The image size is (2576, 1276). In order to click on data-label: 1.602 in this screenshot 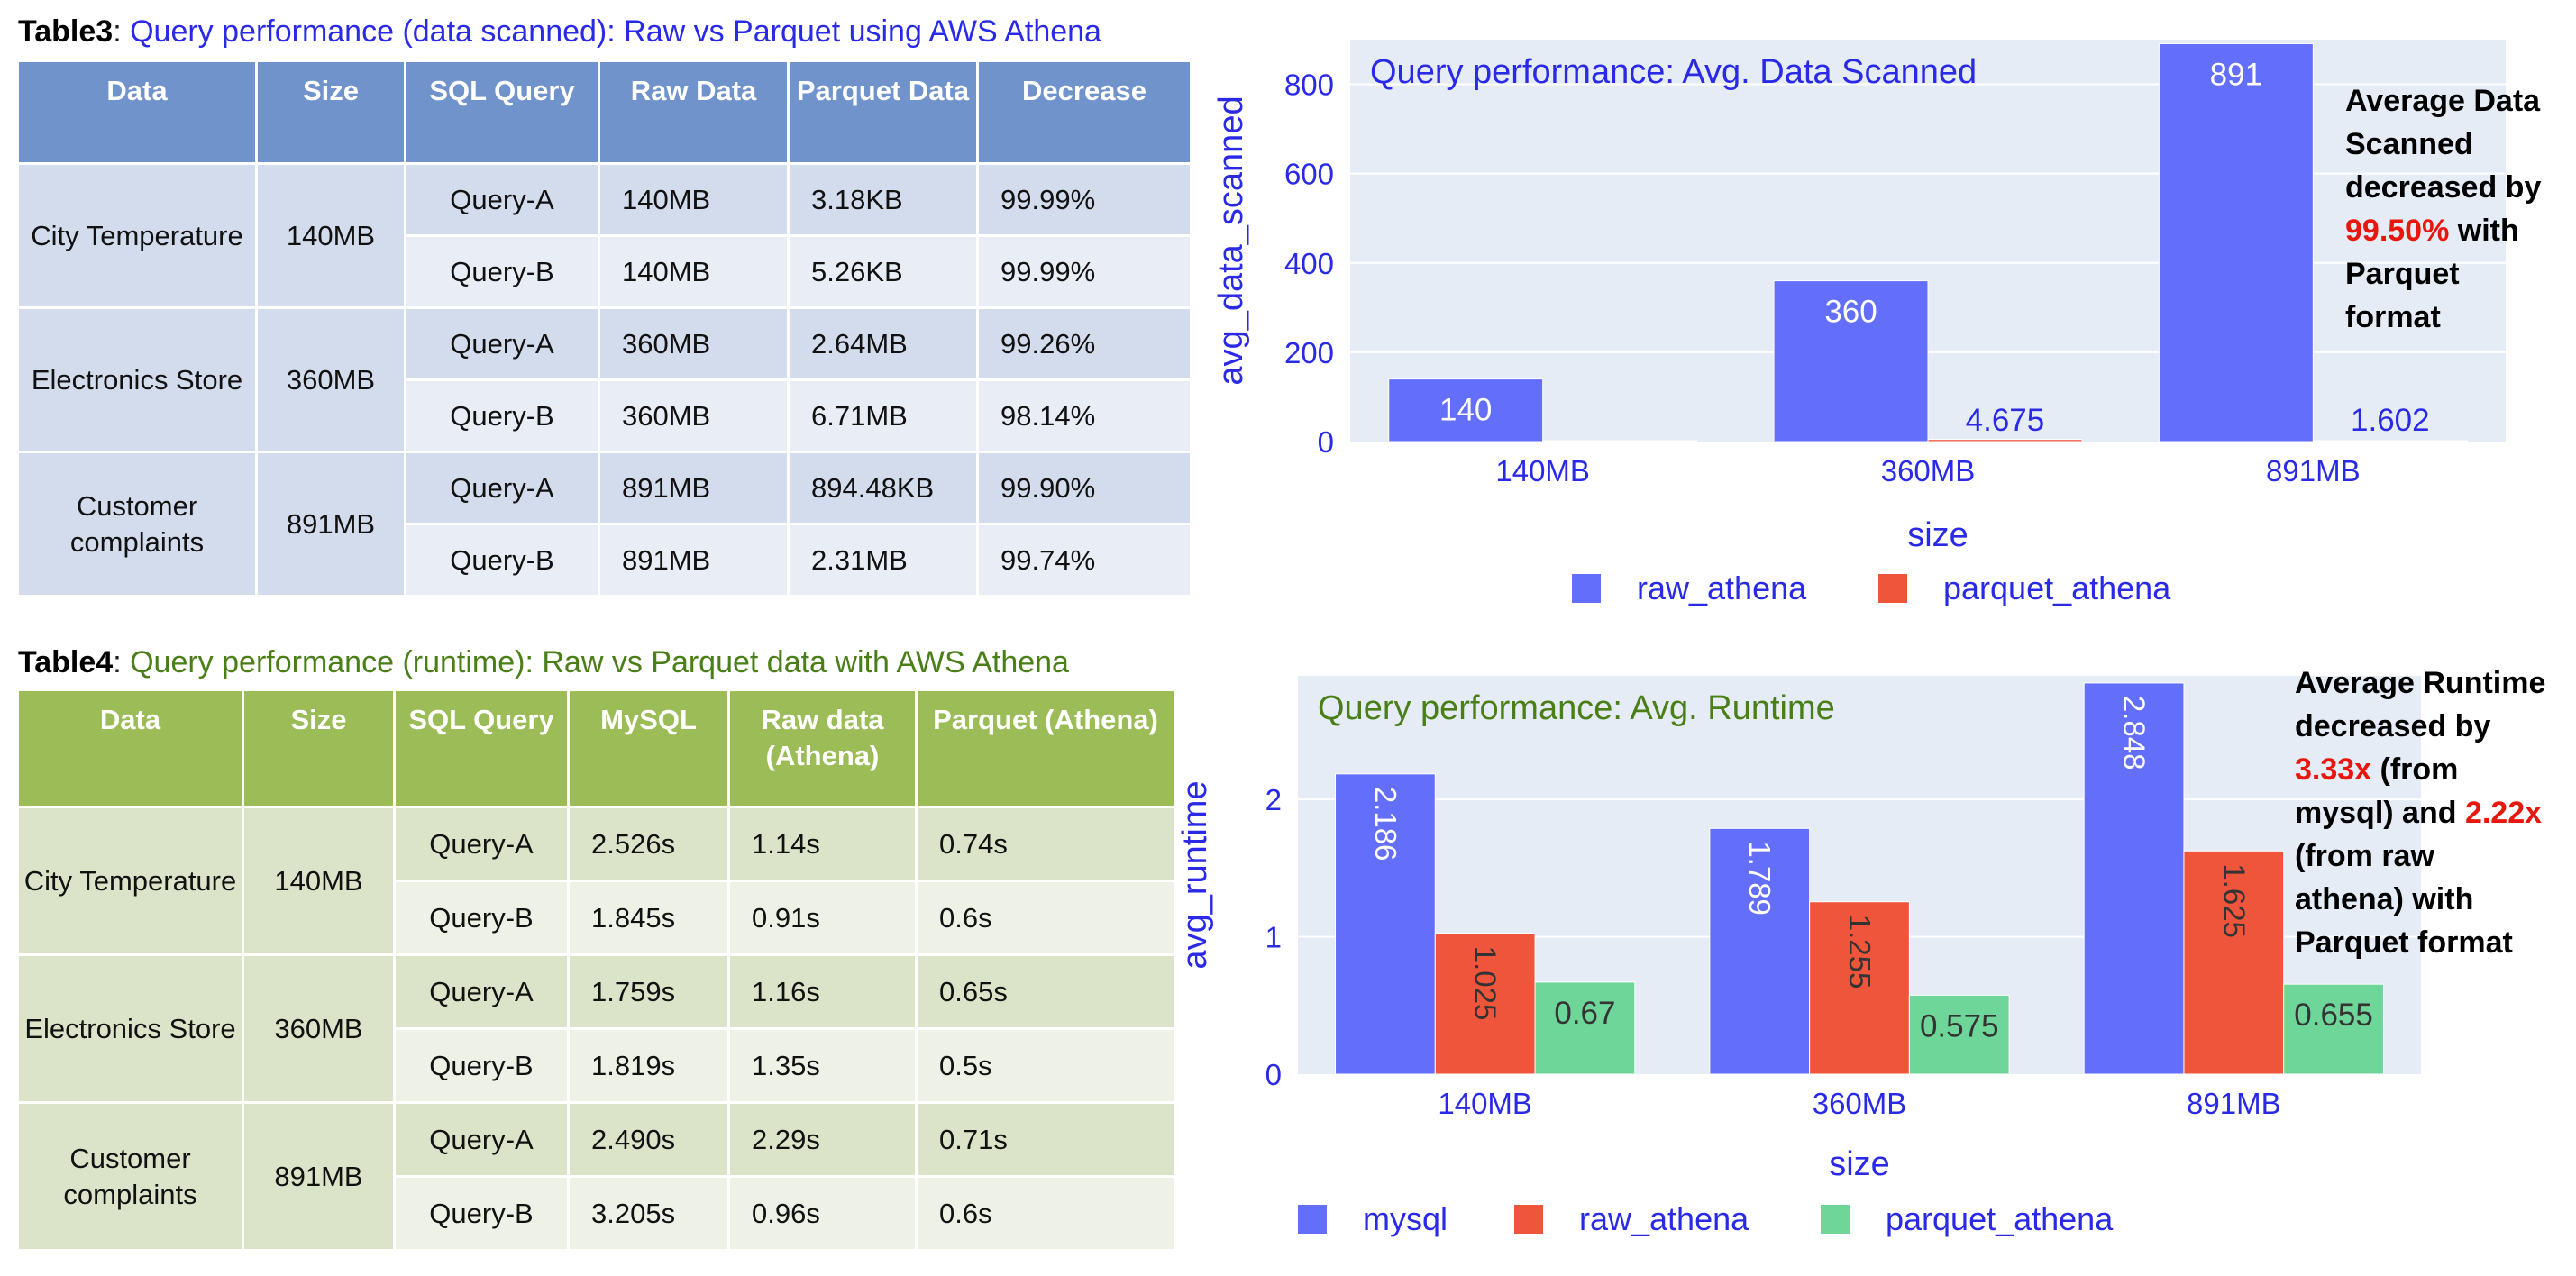, I will do `click(2390, 420)`.